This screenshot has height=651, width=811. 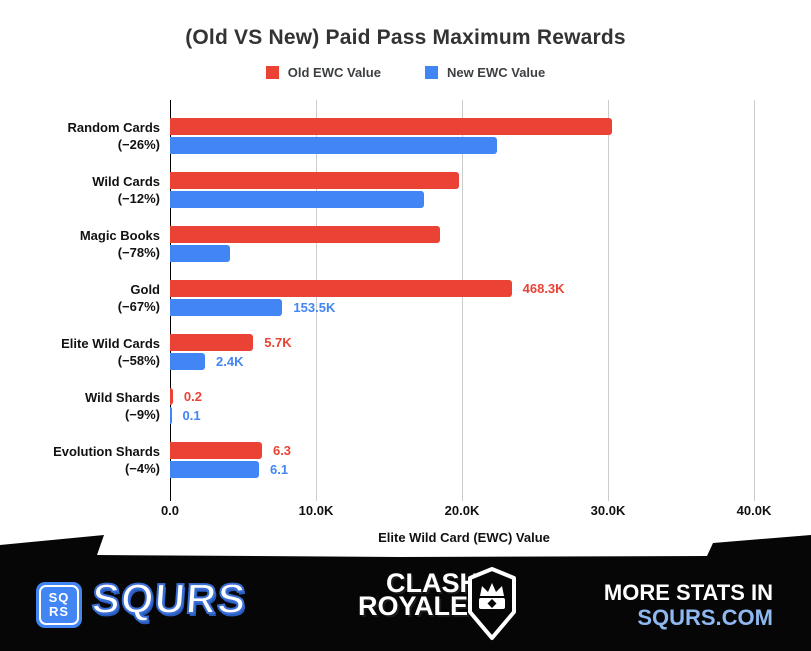 What do you see at coordinates (754, 510) in the screenshot?
I see `x-tick-label: 40.0K` at bounding box center [754, 510].